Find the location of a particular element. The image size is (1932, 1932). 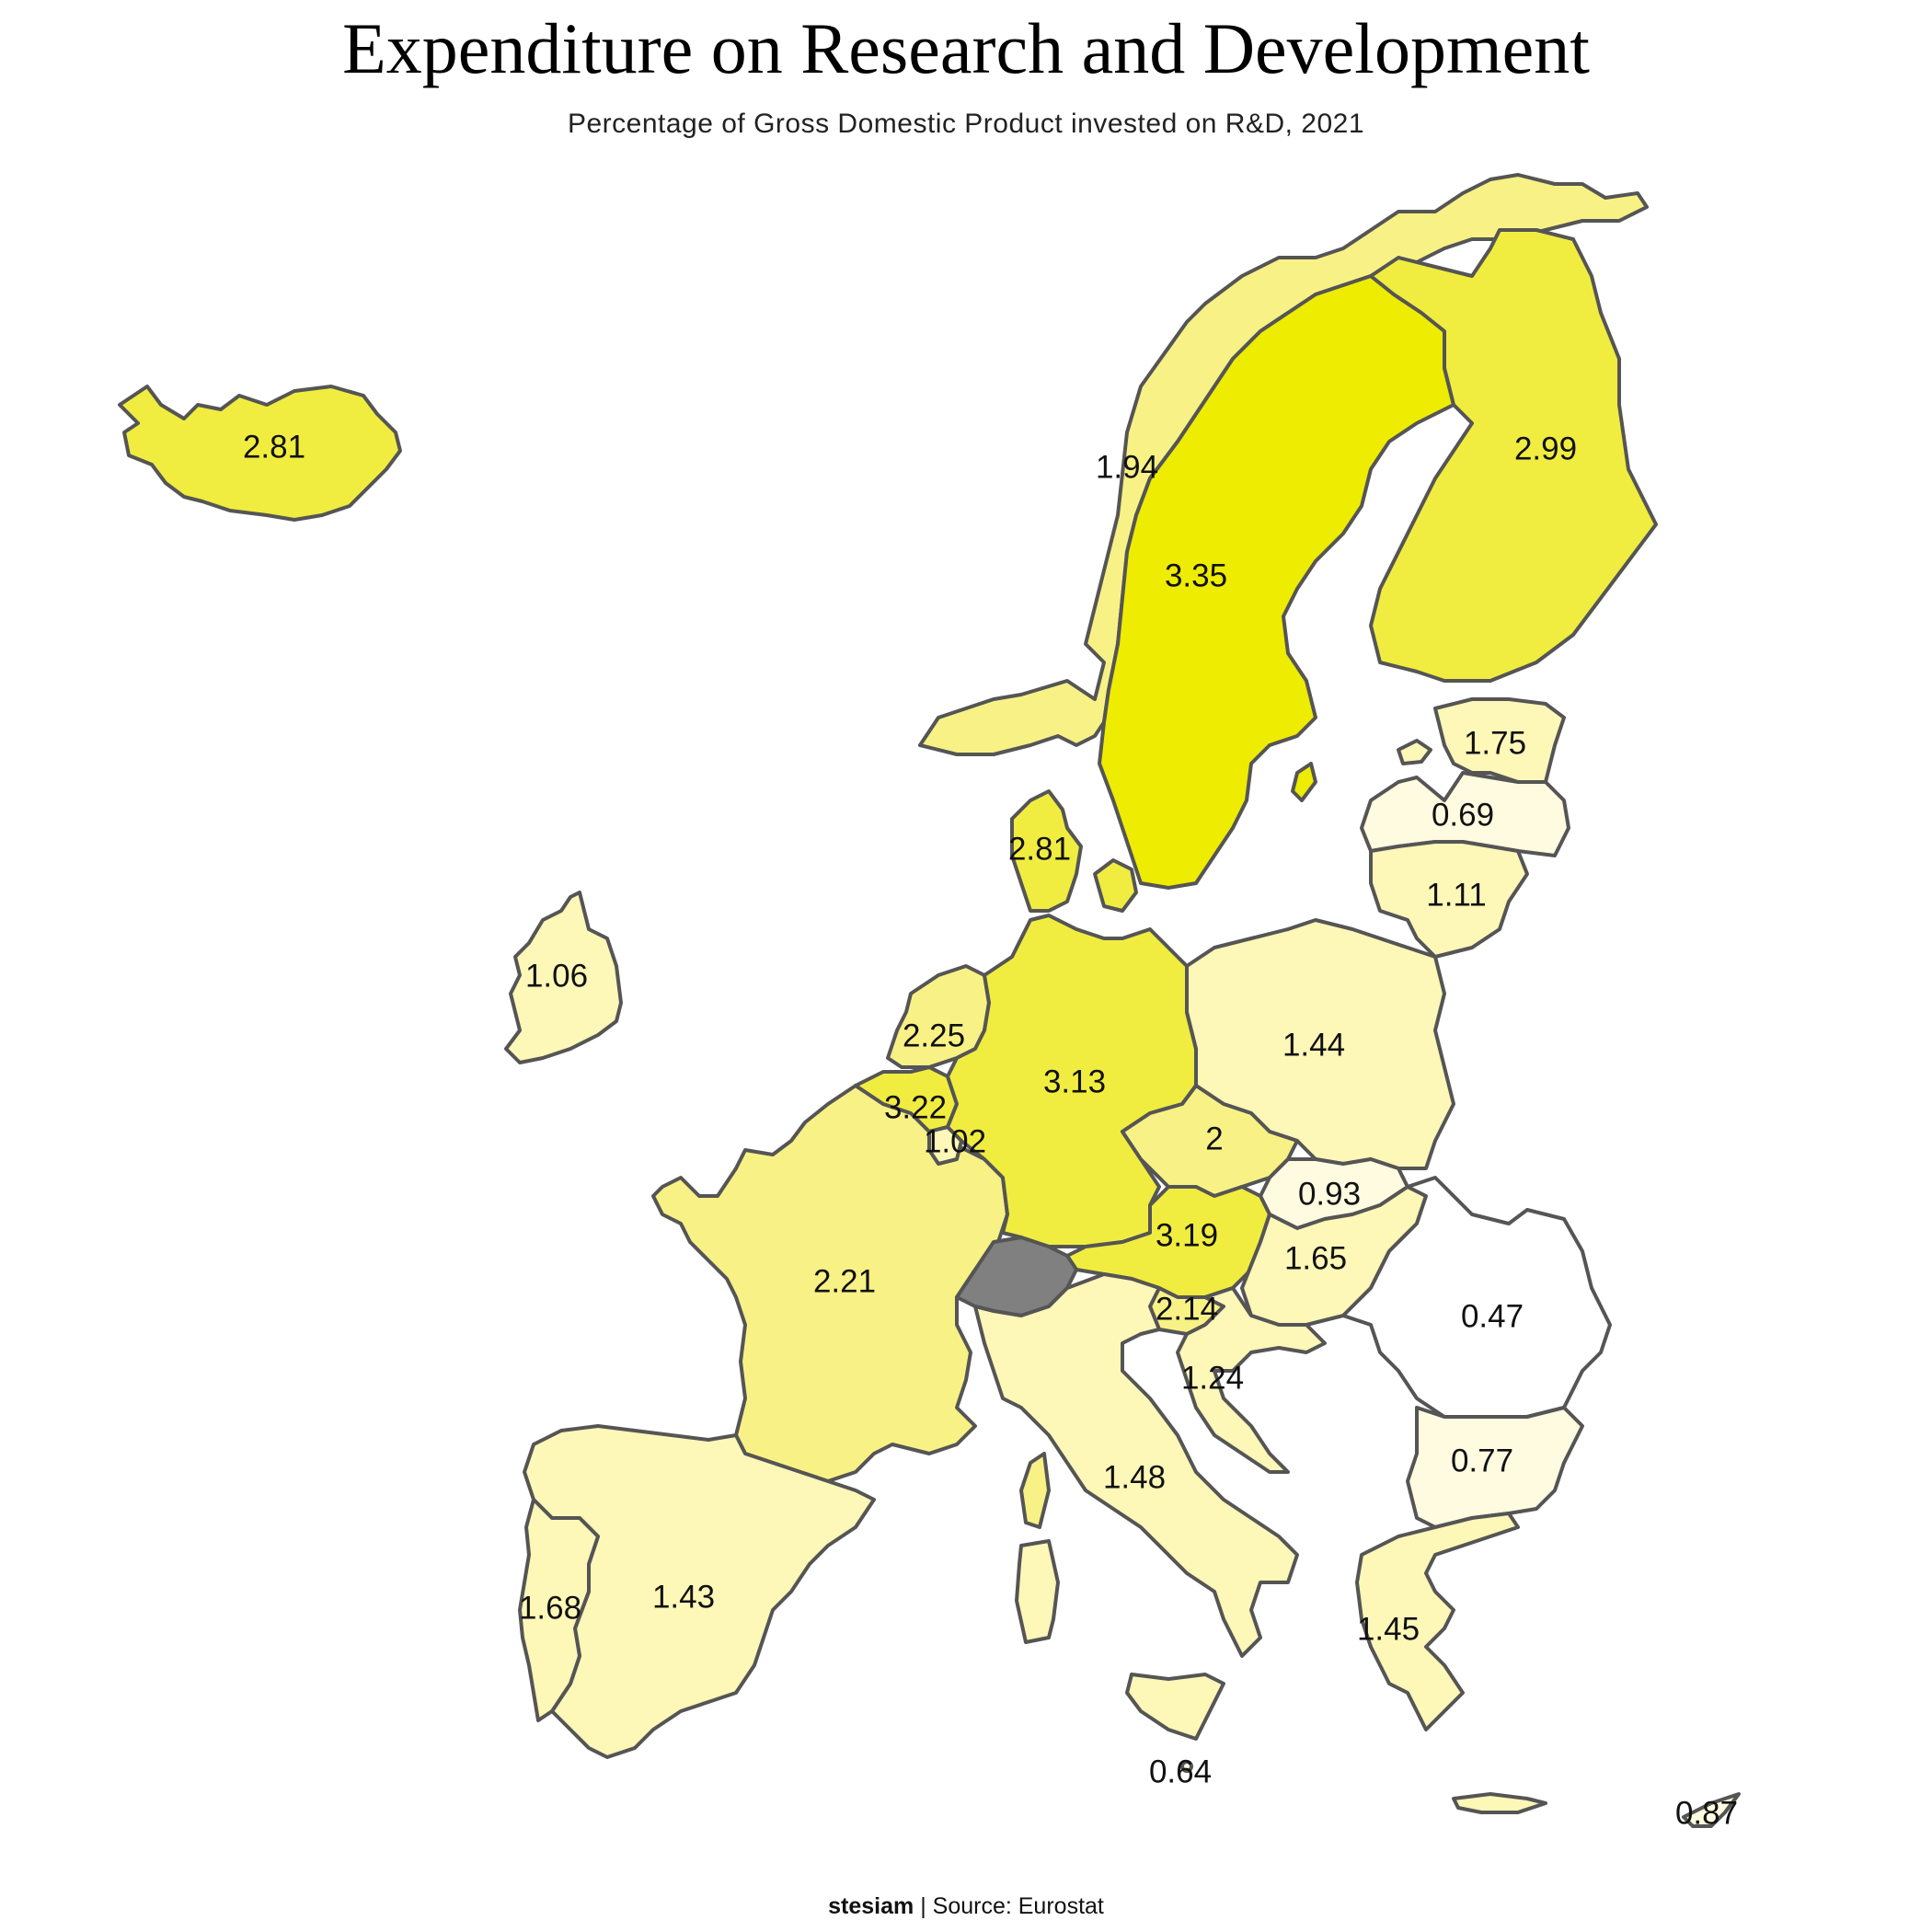

region-ireland is located at coordinates (563, 977).